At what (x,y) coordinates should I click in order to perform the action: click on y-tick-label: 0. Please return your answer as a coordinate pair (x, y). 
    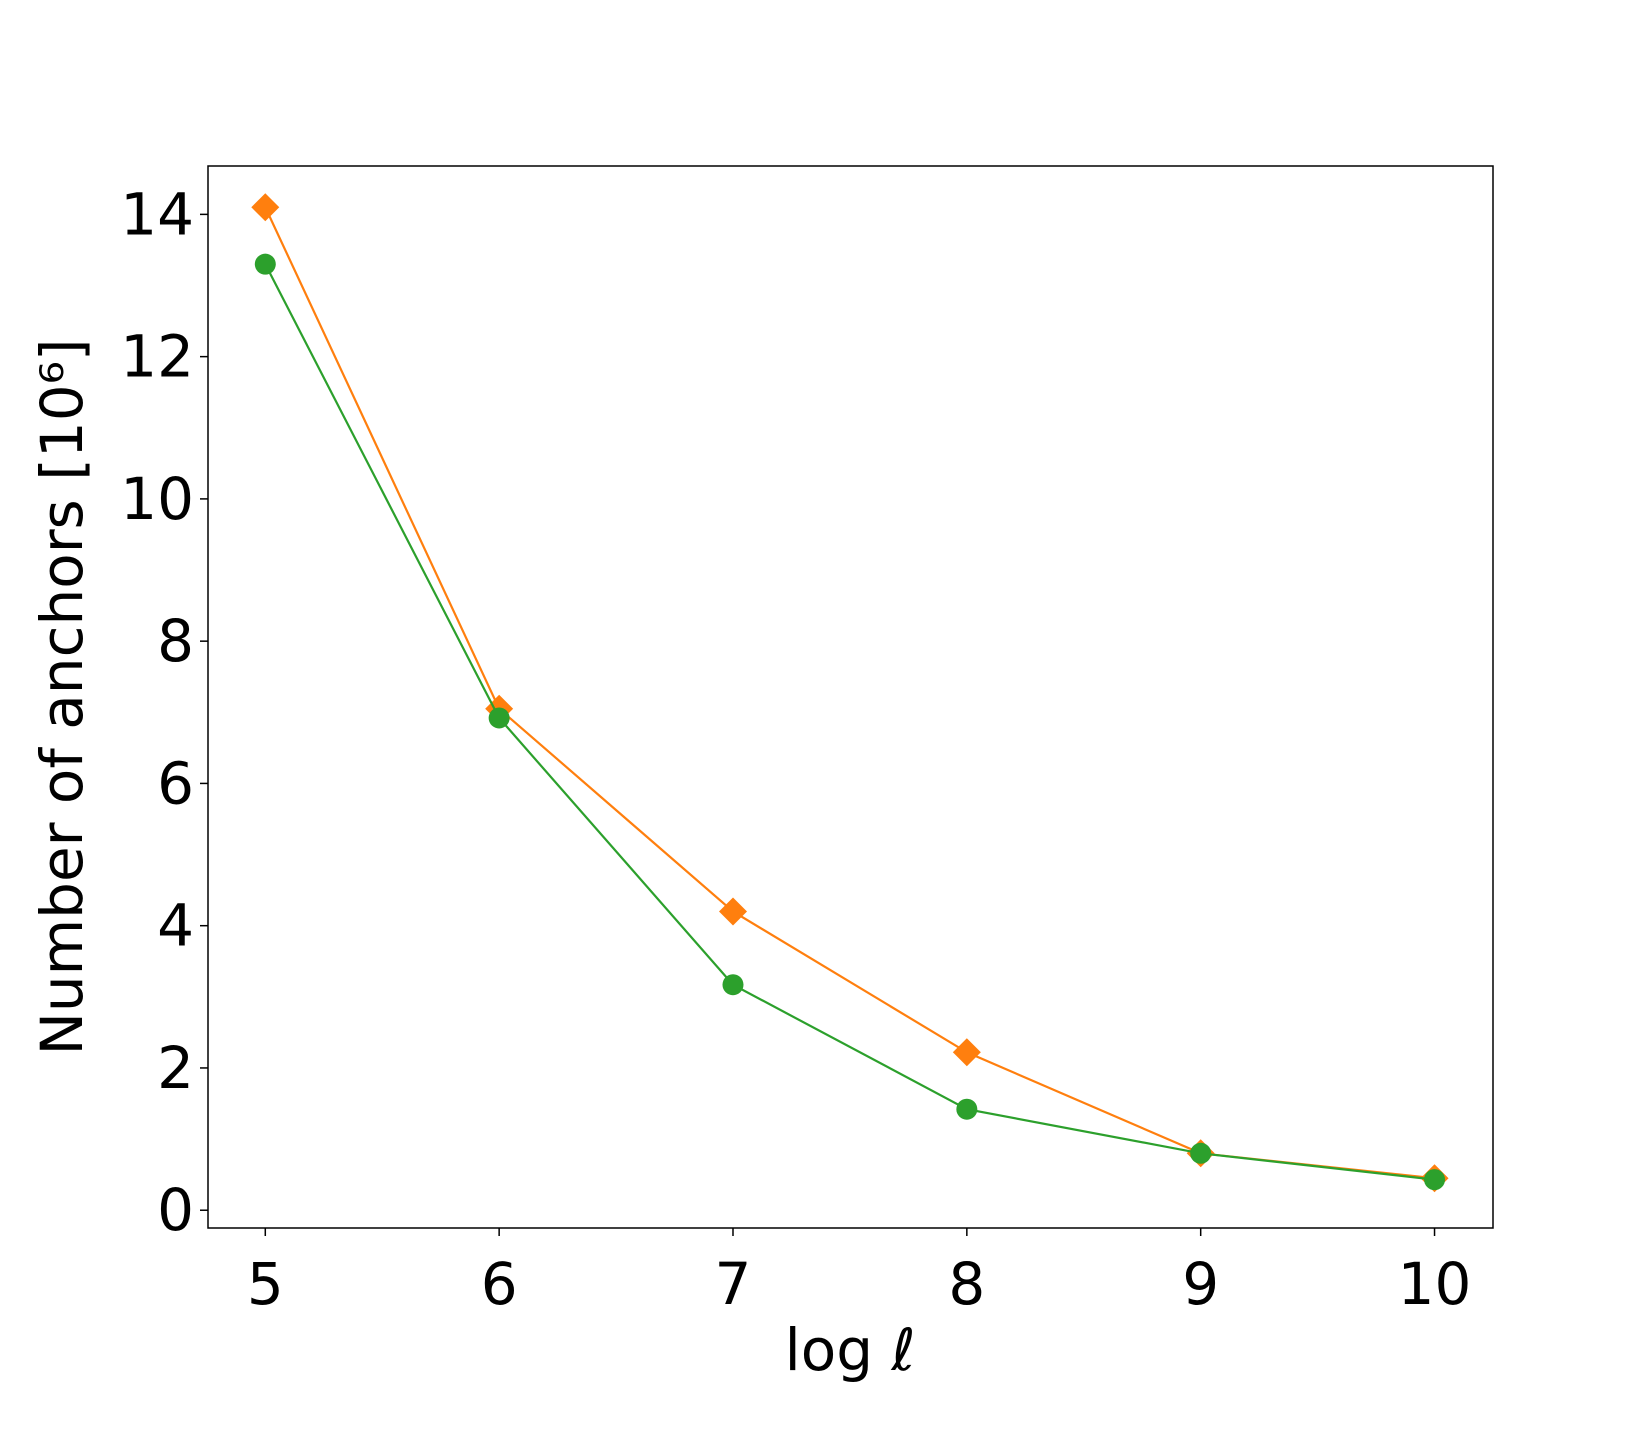
    Looking at the image, I should click on (175, 1210).